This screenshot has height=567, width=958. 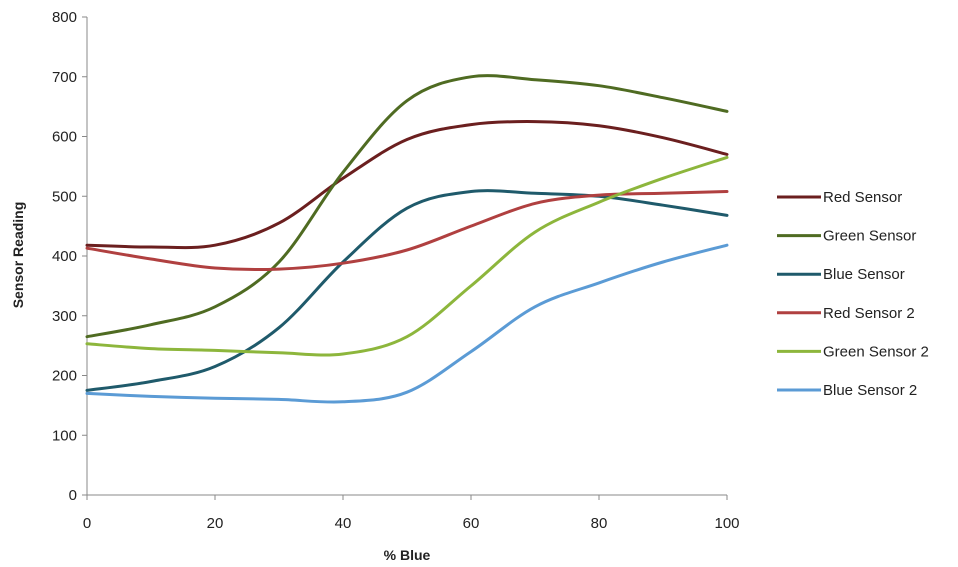 What do you see at coordinates (64, 77) in the screenshot?
I see `y-tick-label: 700` at bounding box center [64, 77].